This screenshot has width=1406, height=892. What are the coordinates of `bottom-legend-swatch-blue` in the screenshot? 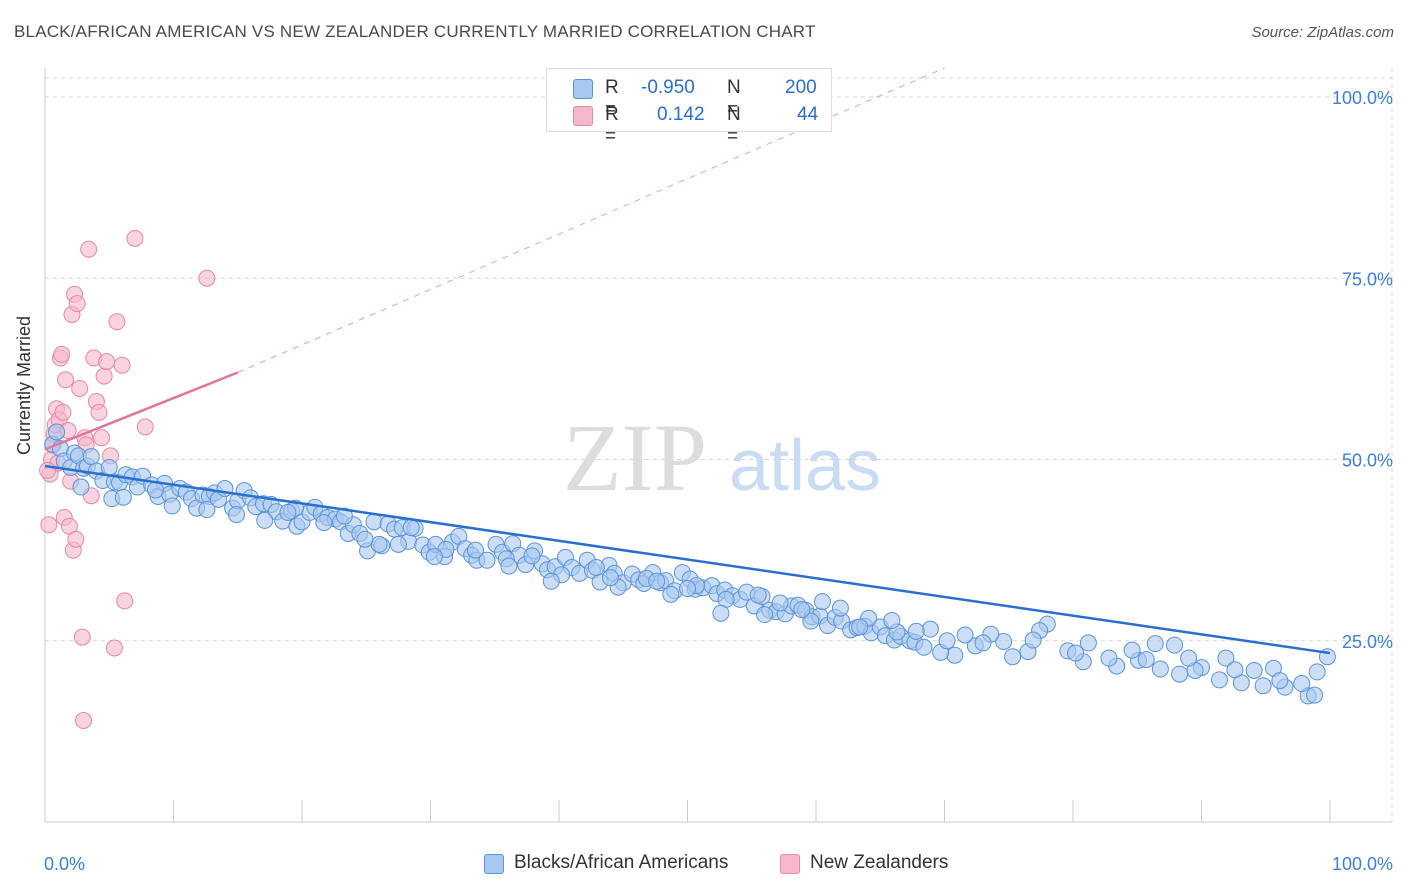 It's located at (494, 864).